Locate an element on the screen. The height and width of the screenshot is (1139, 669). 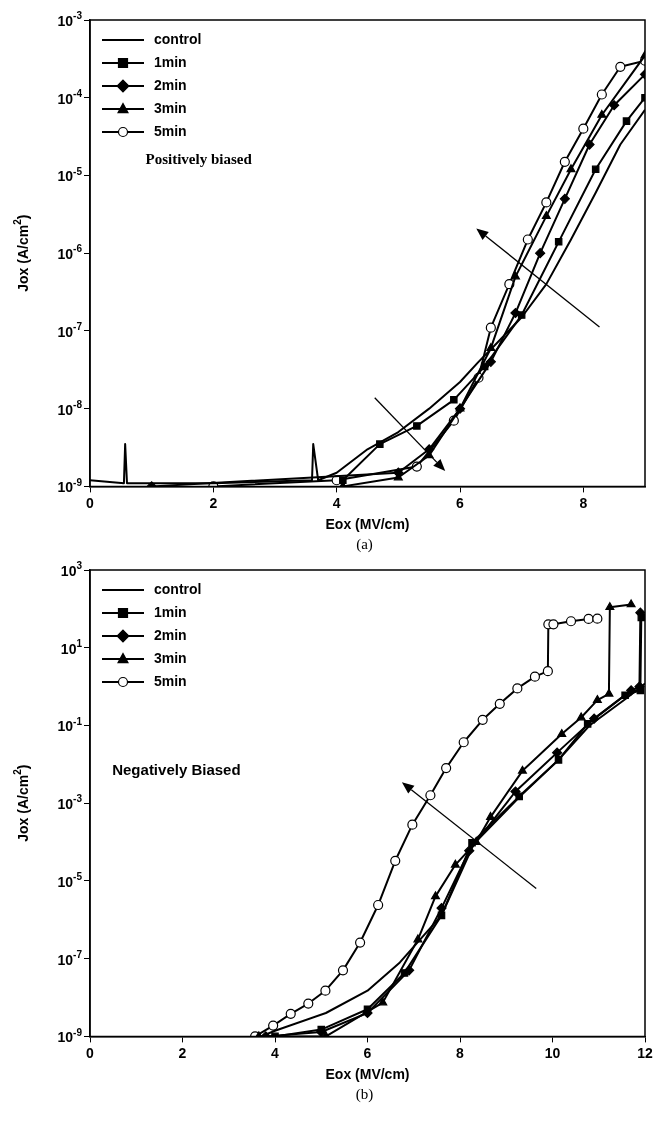
annotation: Positively biased is located at coordinates (199, 158).